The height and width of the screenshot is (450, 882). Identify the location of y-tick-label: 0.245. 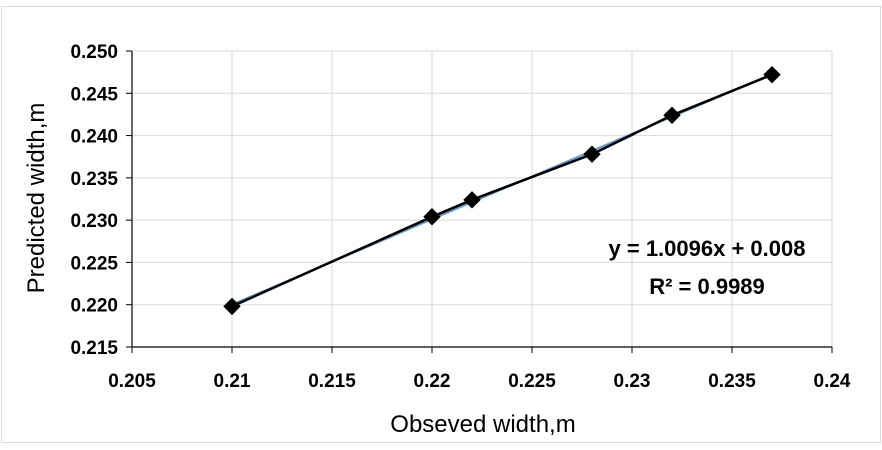
(94, 94).